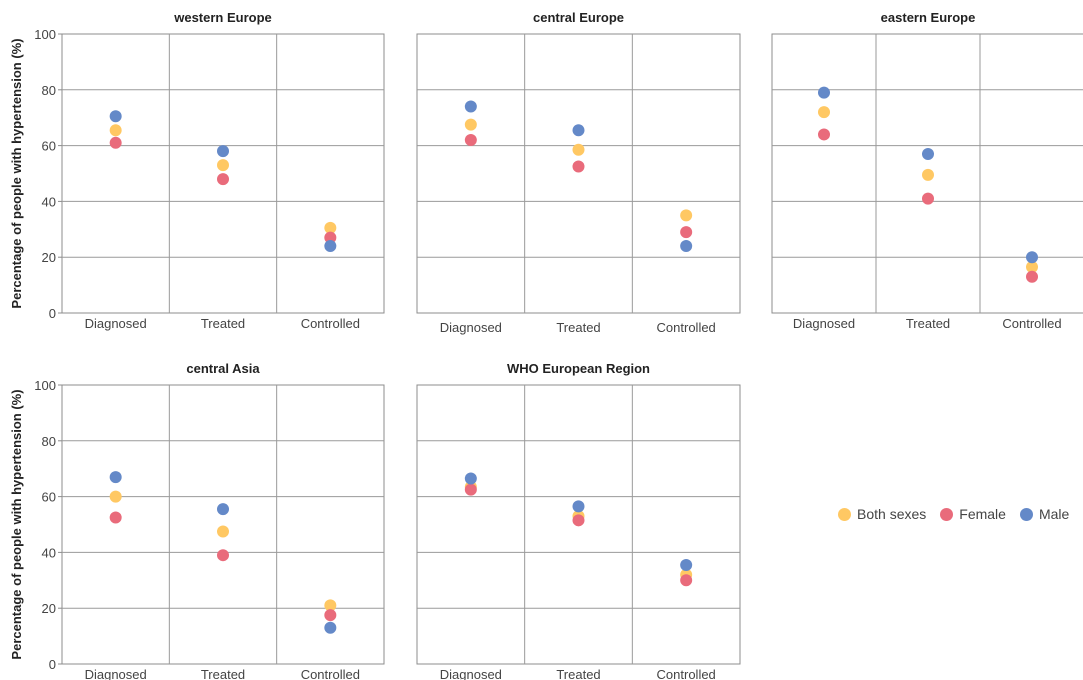  I want to click on point-central-asia-male-controlled, so click(330, 627).